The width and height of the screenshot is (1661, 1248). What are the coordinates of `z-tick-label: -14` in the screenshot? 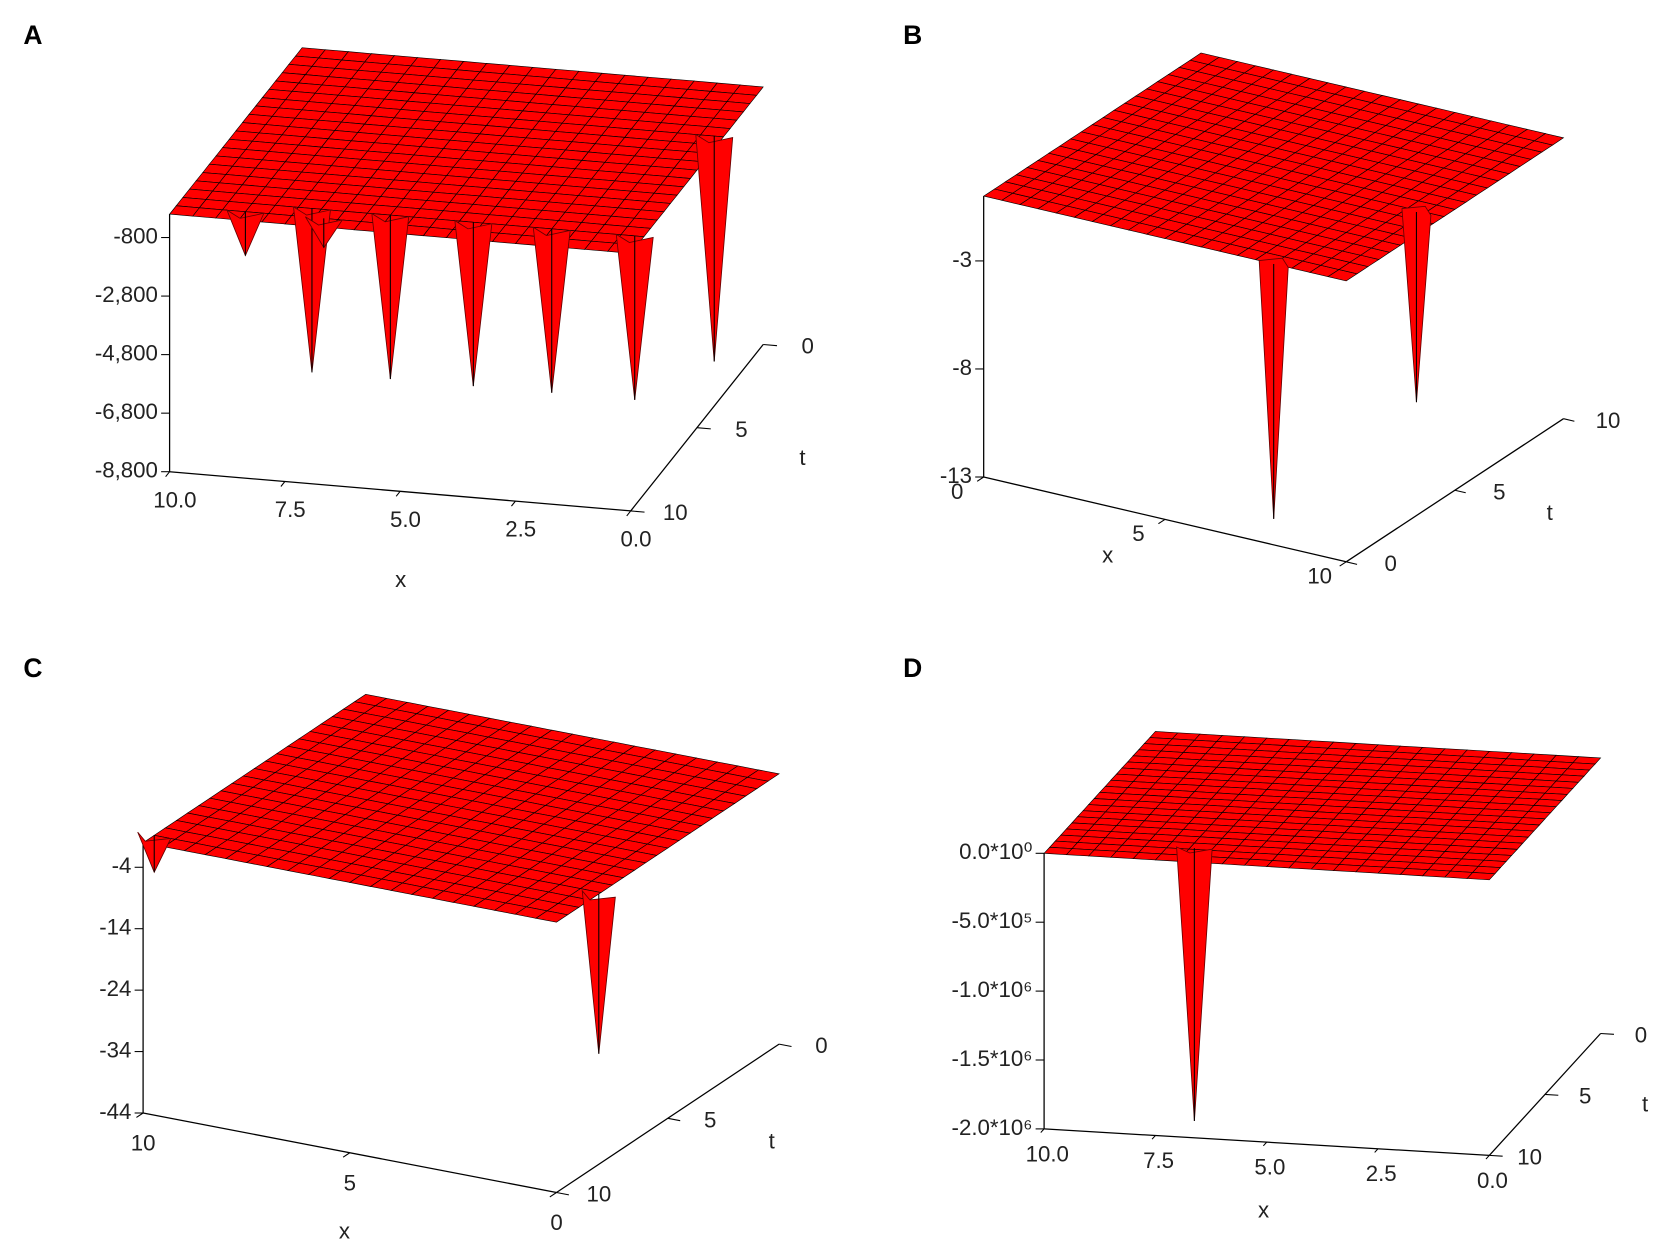 It's located at (115, 927).